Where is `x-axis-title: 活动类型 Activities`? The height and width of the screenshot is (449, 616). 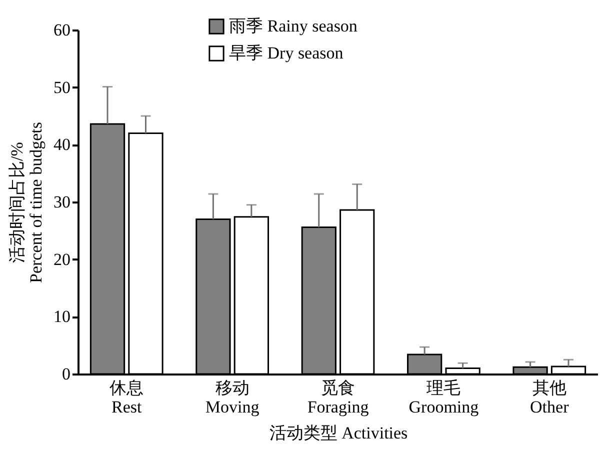
x-axis-title: 活动类型 Activities is located at coordinates (338, 433).